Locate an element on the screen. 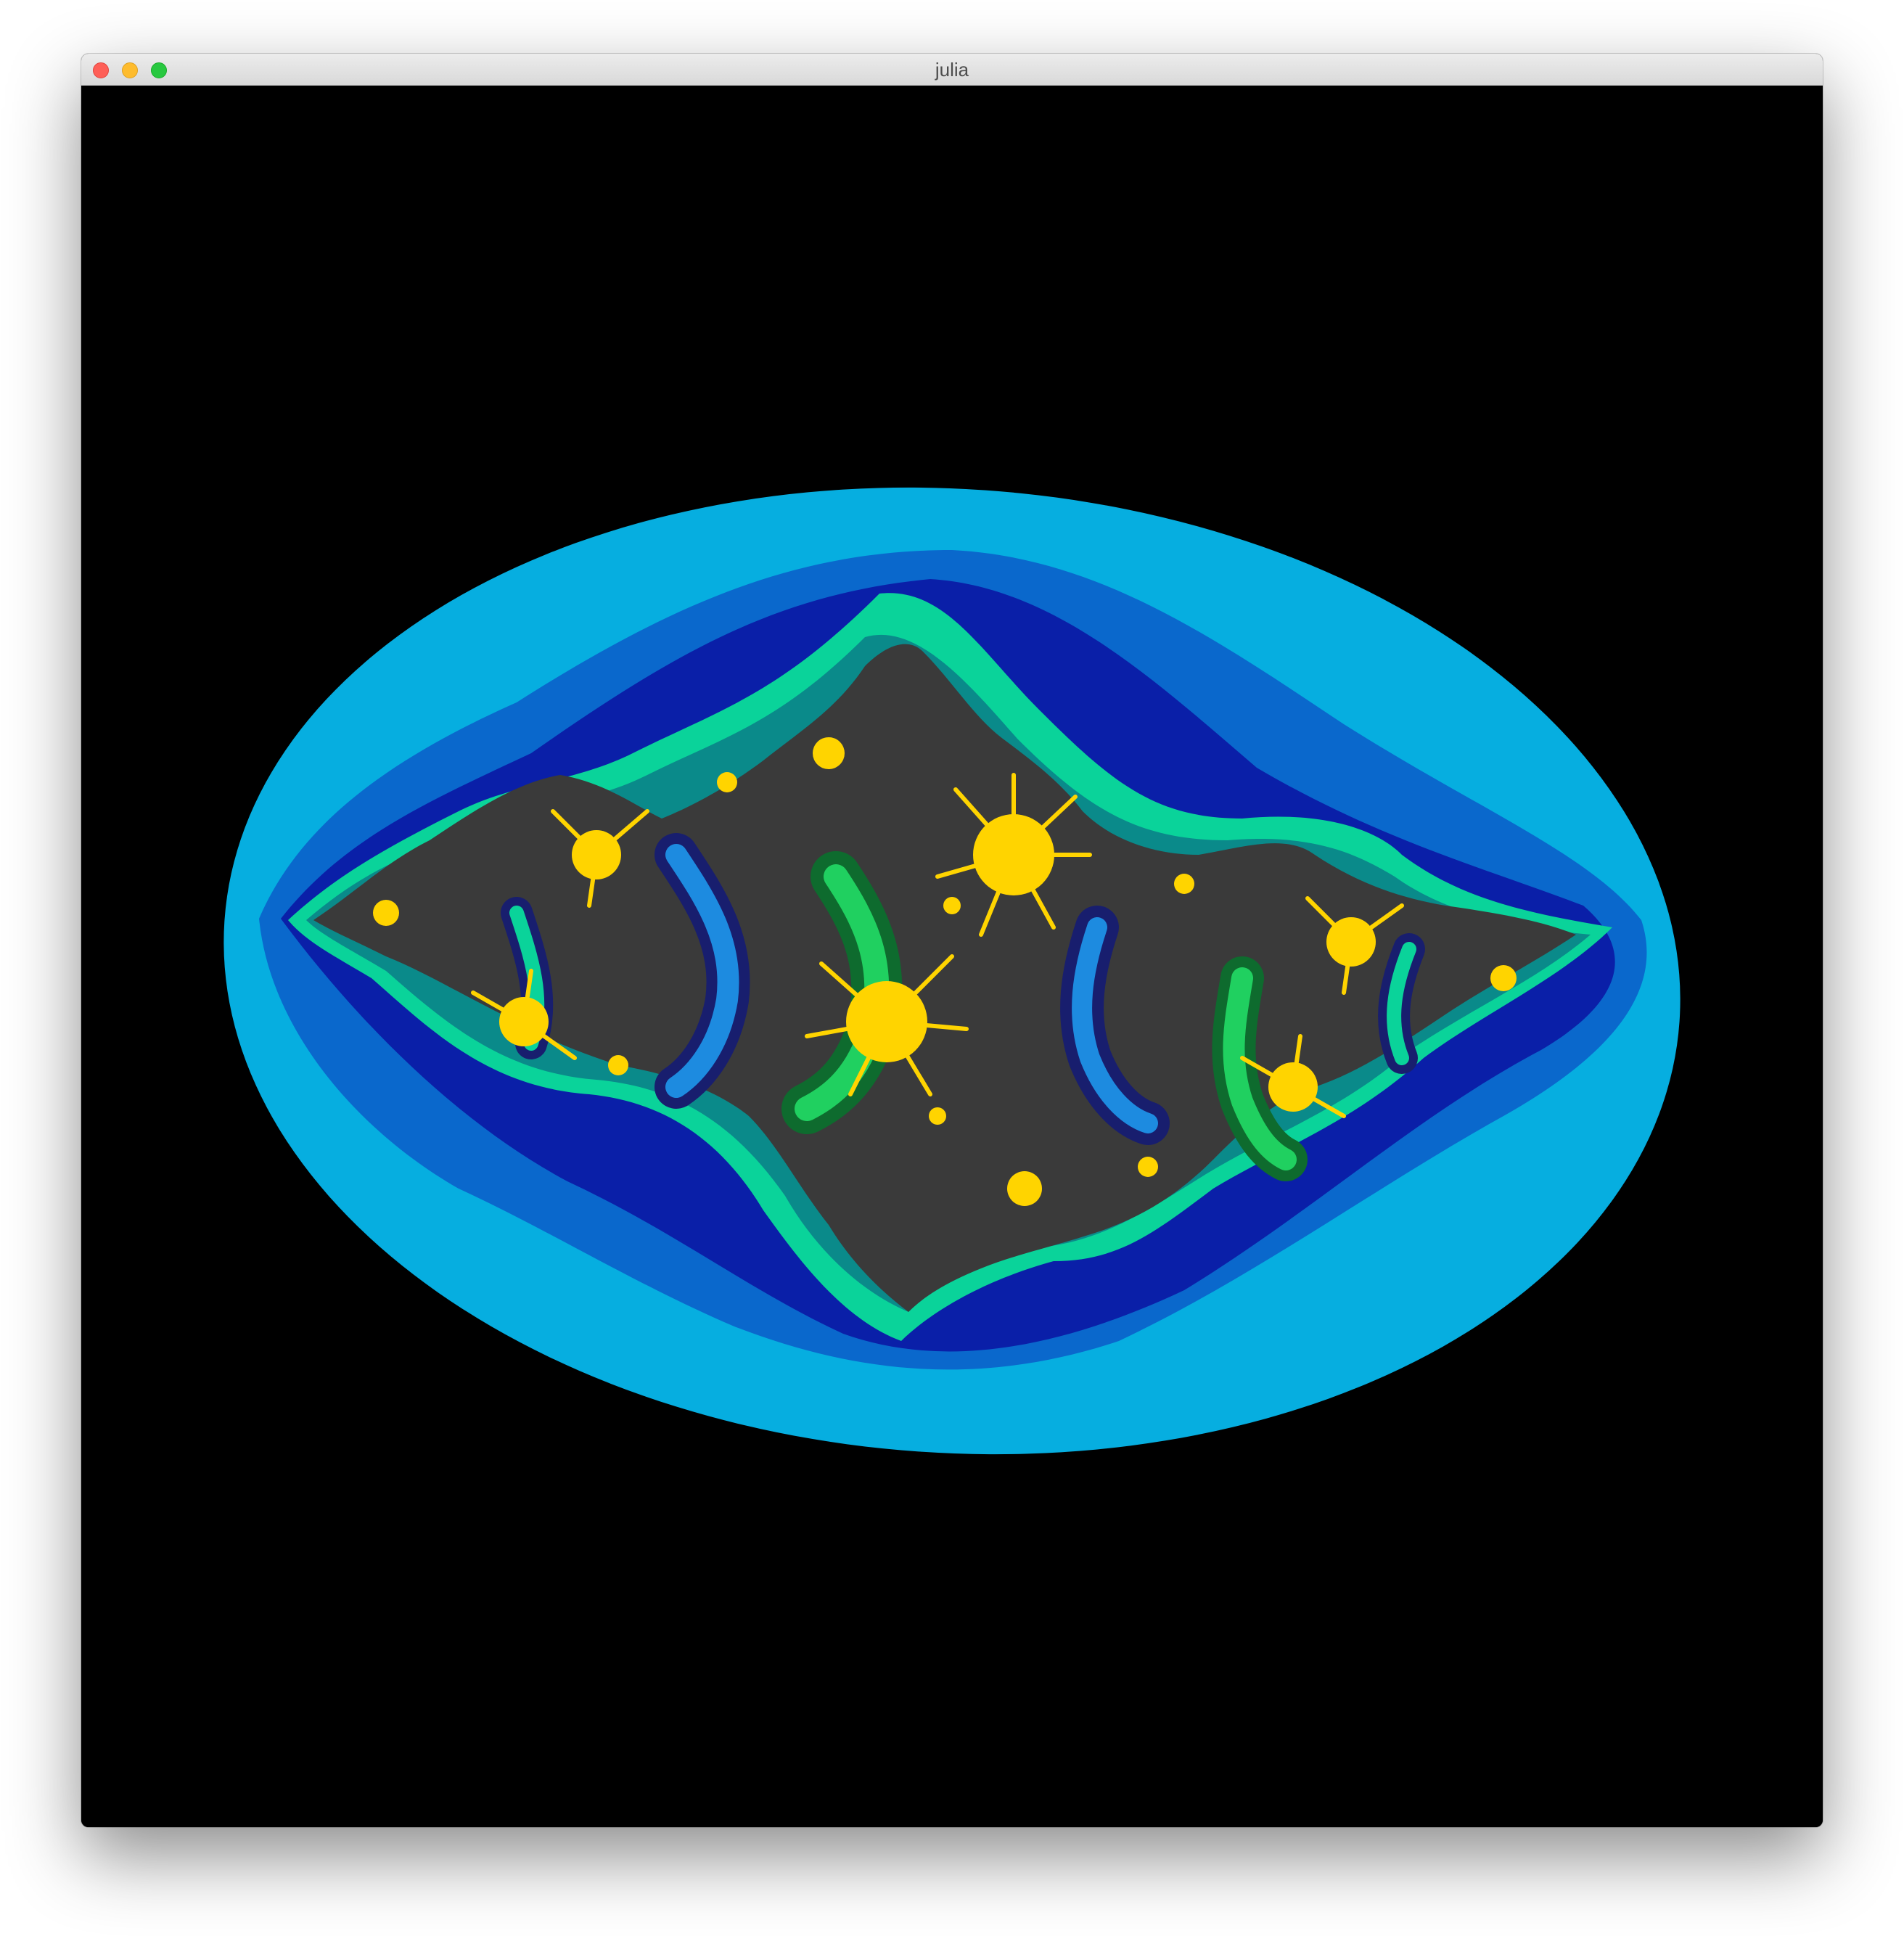  title-bar: julia is located at coordinates (952, 70).